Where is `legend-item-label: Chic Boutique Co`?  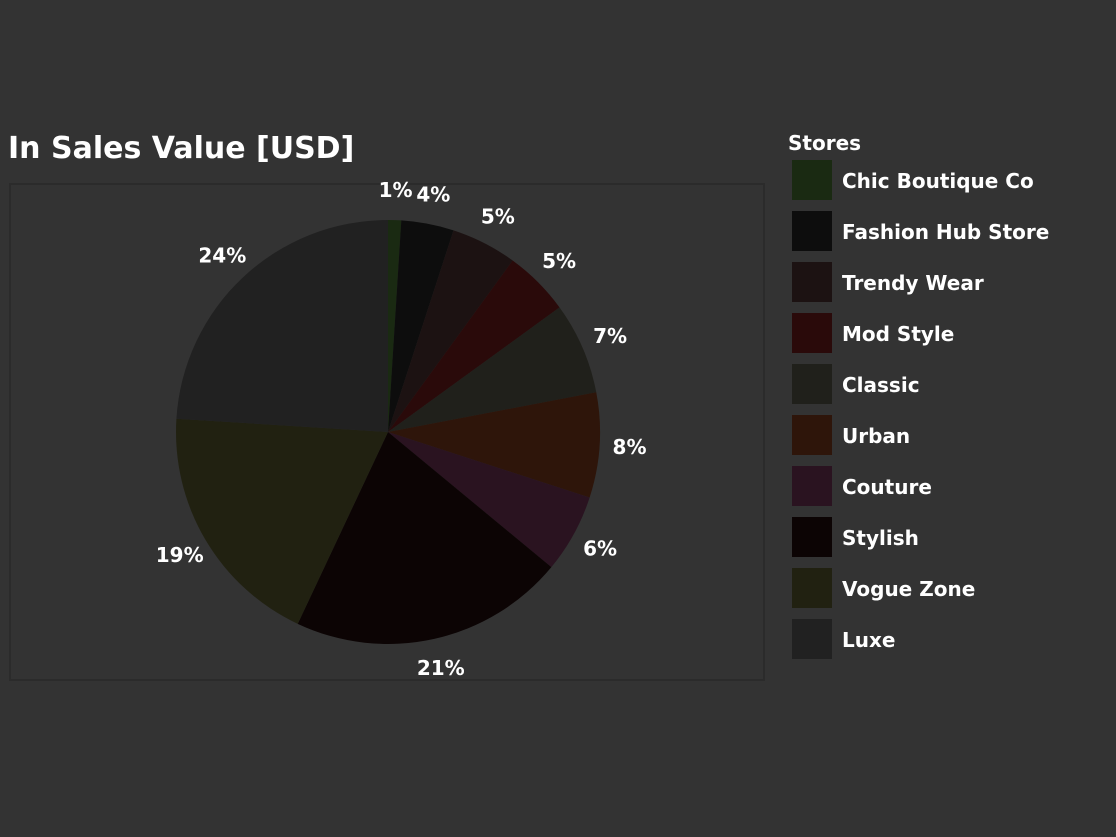 legend-item-label: Chic Boutique Co is located at coordinates (938, 181).